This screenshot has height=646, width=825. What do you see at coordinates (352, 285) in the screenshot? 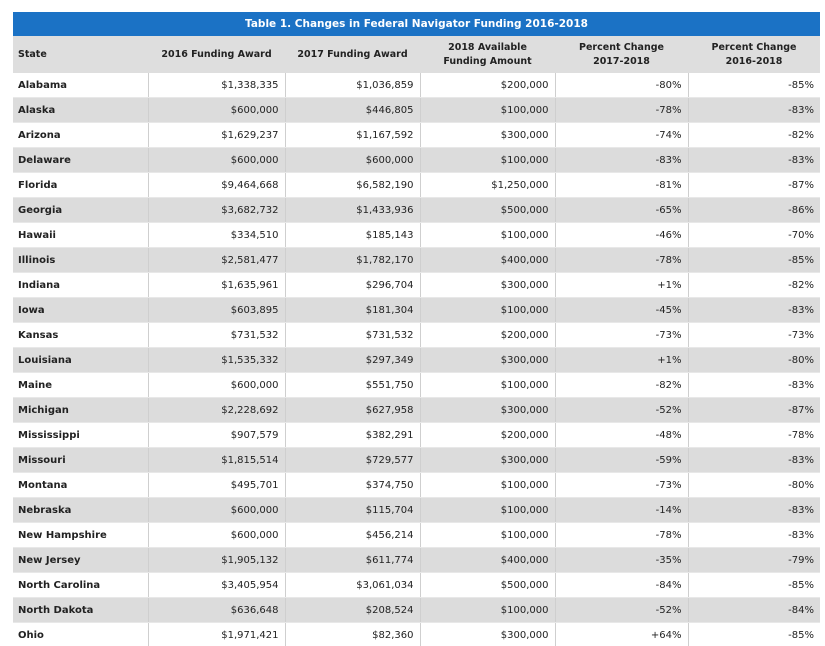
I see `value-cell: $296,704` at bounding box center [352, 285].